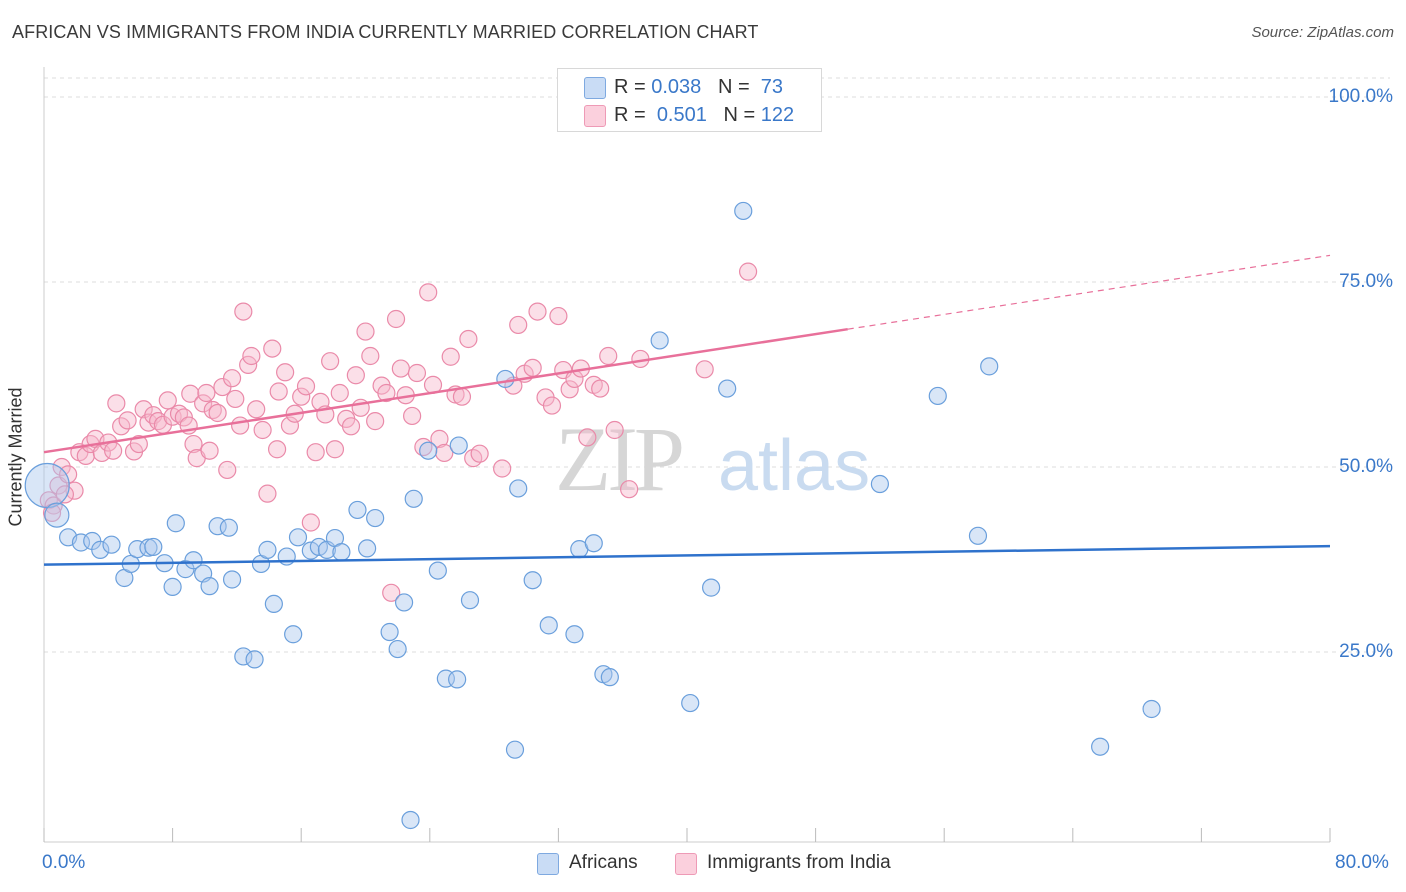 The image size is (1406, 892). I want to click on watermark: ZIP atlas, so click(712, 459).